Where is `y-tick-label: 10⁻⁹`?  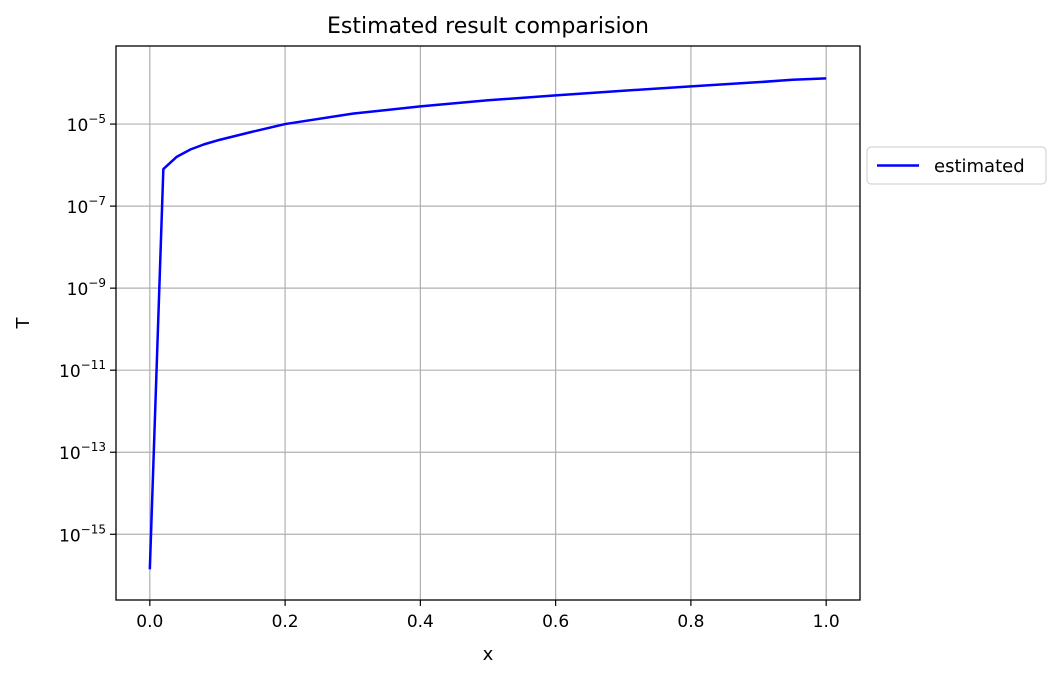 y-tick-label: 10⁻⁹ is located at coordinates (86, 288).